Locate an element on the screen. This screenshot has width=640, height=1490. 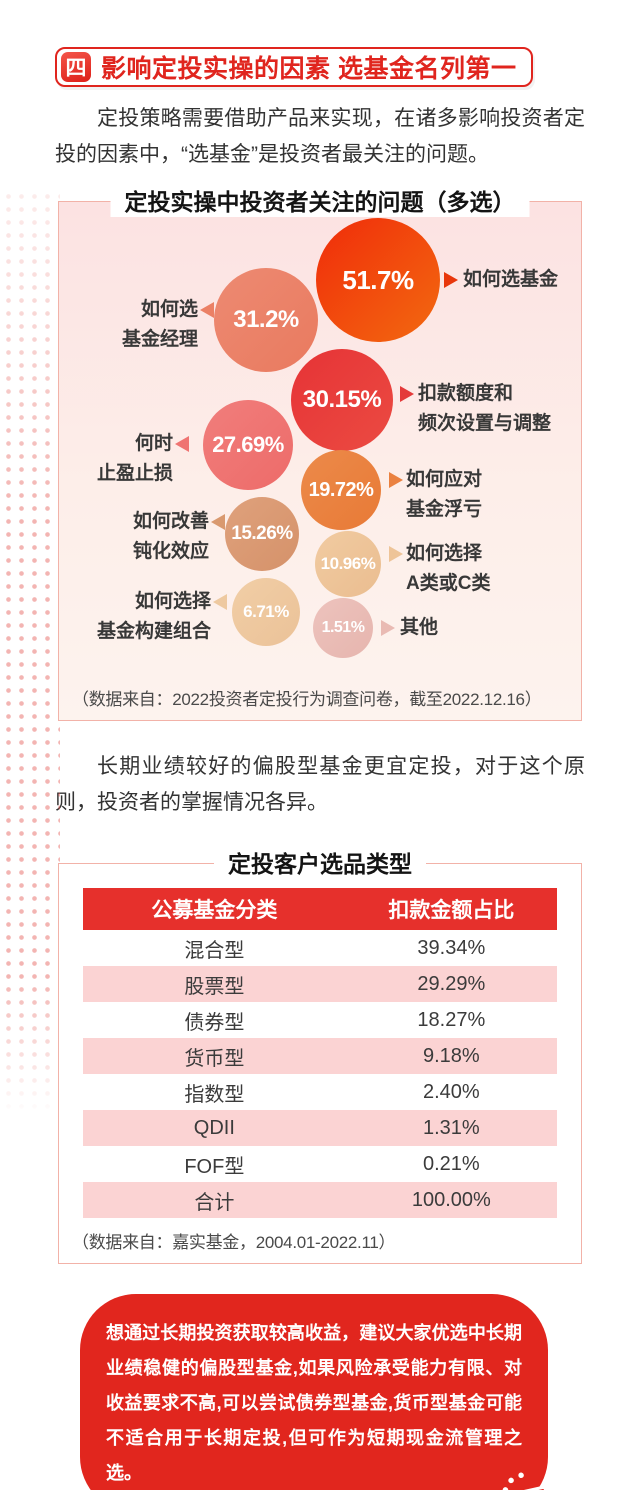
table-row: 货币型 9.18% is located at coordinates (320, 1056).